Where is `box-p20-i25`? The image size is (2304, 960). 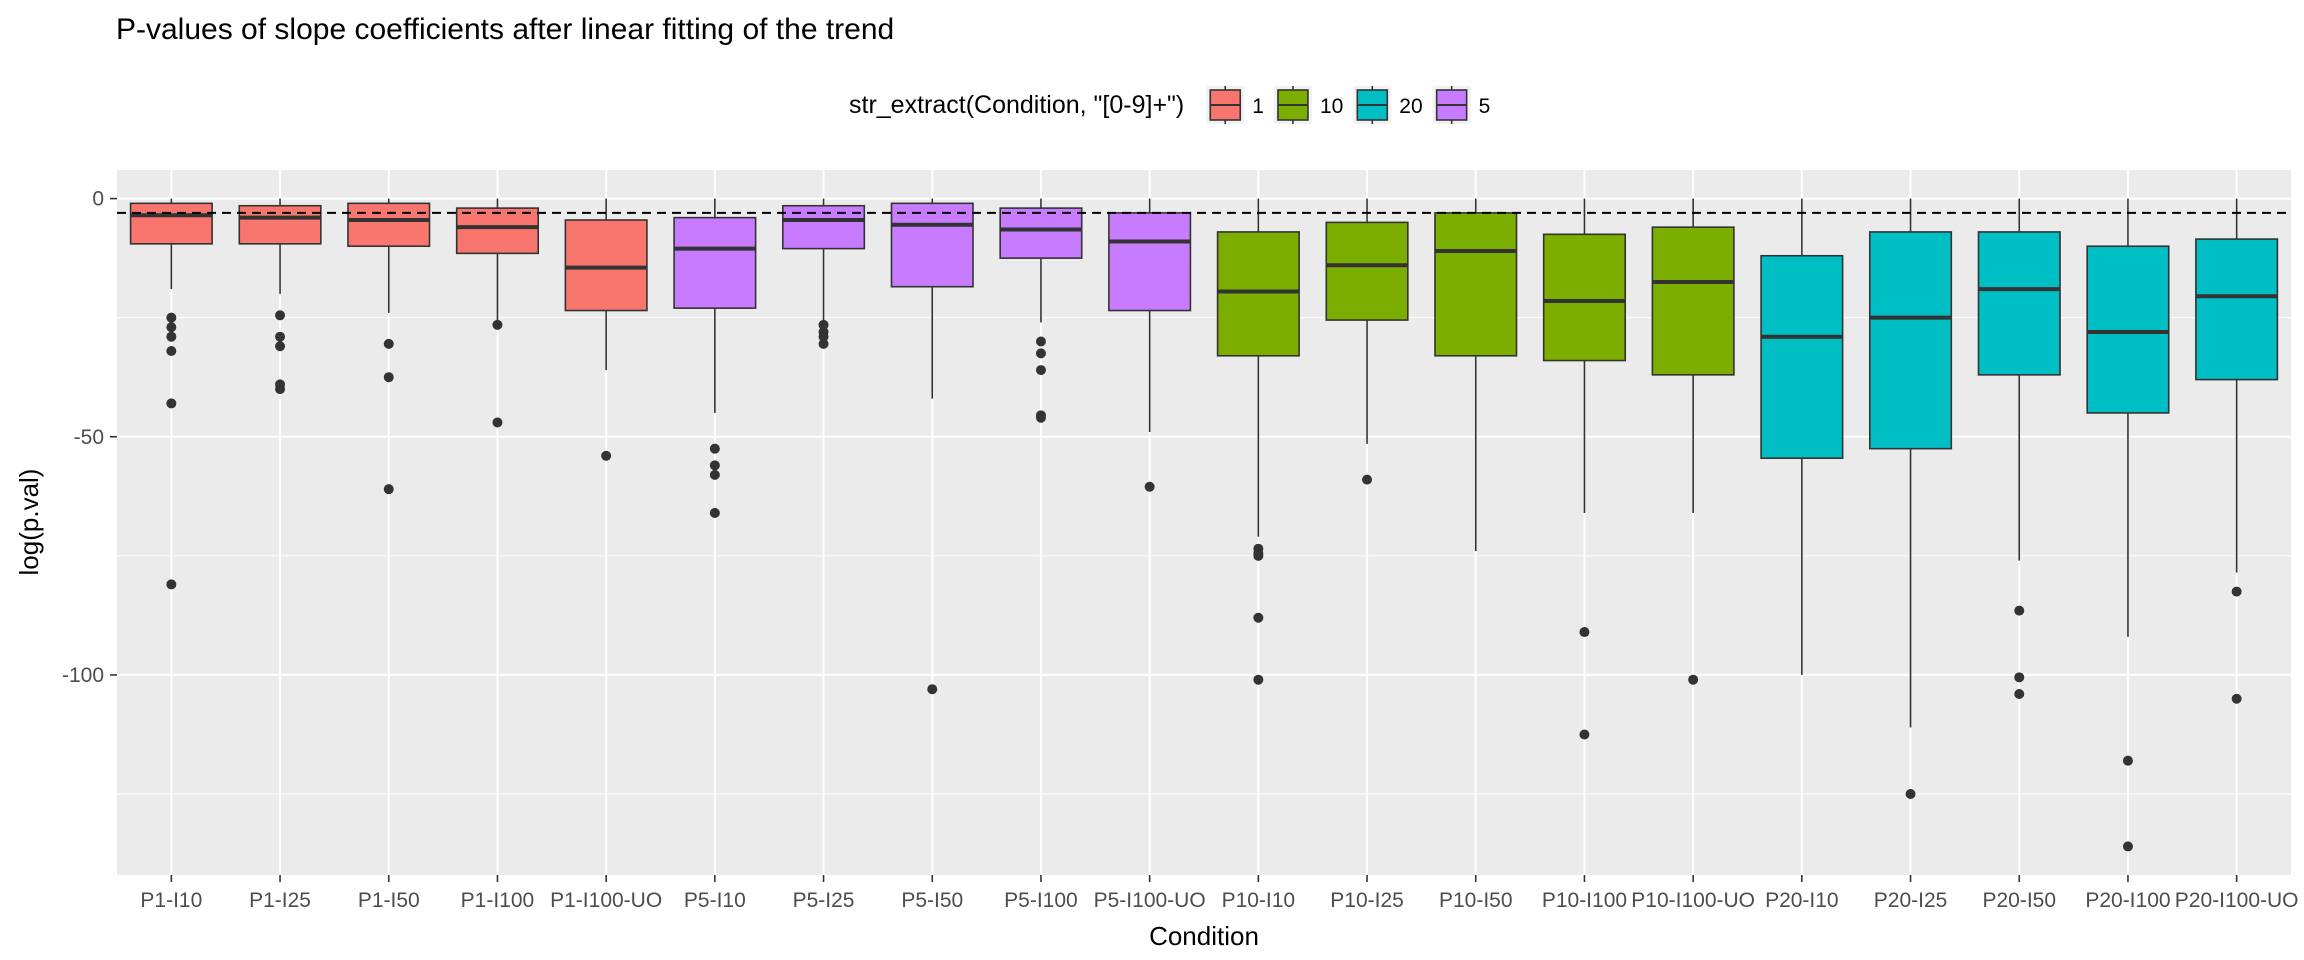 box-p20-i25 is located at coordinates (1910, 499).